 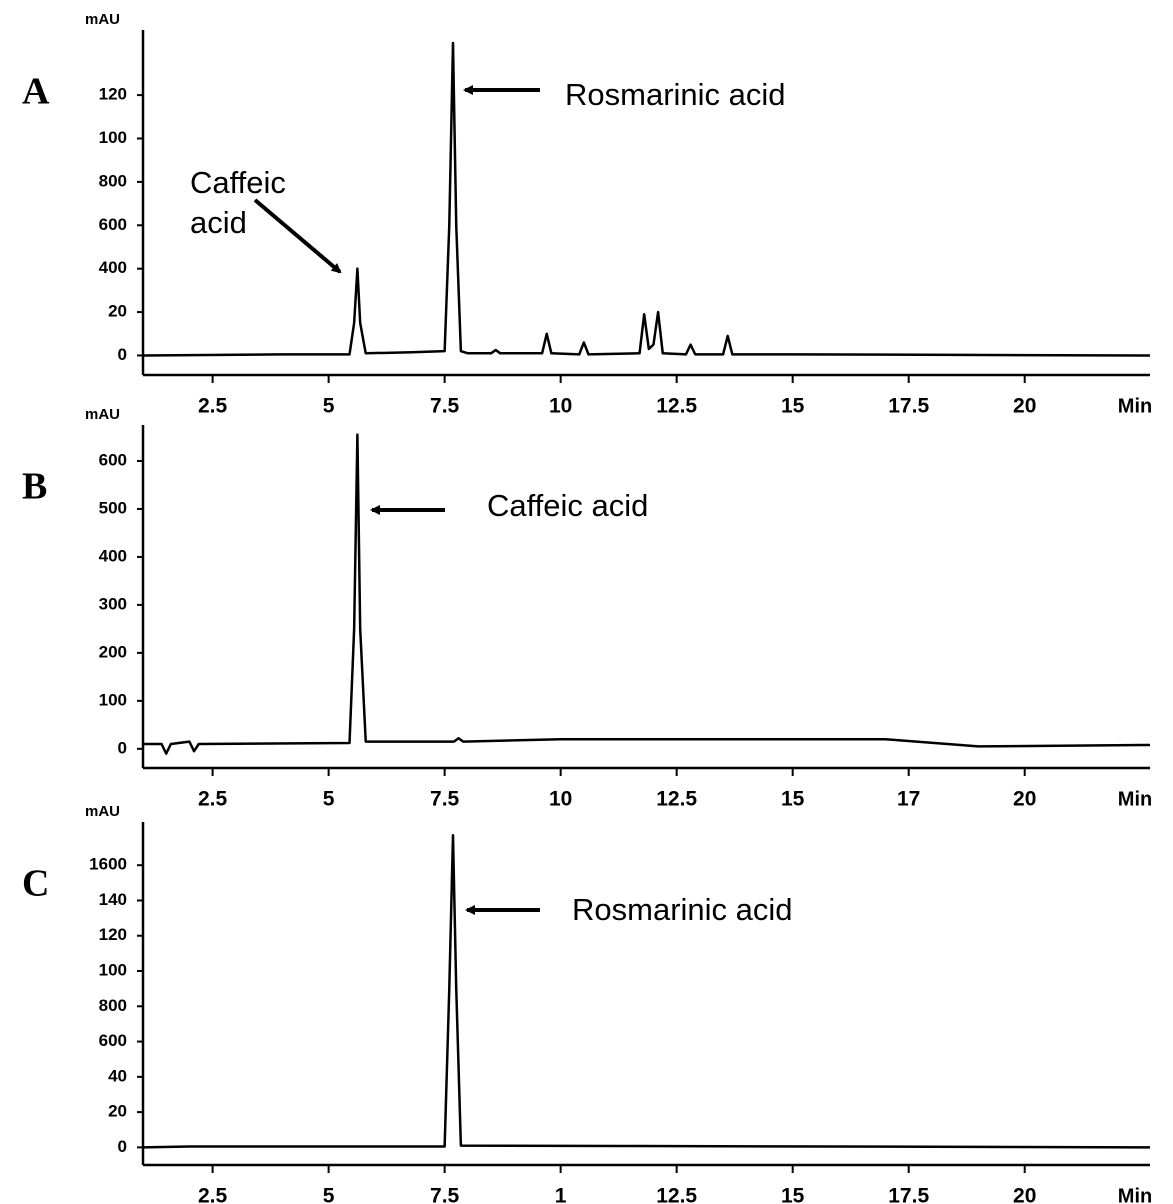 What do you see at coordinates (297, 236) in the screenshot?
I see `arrow` at bounding box center [297, 236].